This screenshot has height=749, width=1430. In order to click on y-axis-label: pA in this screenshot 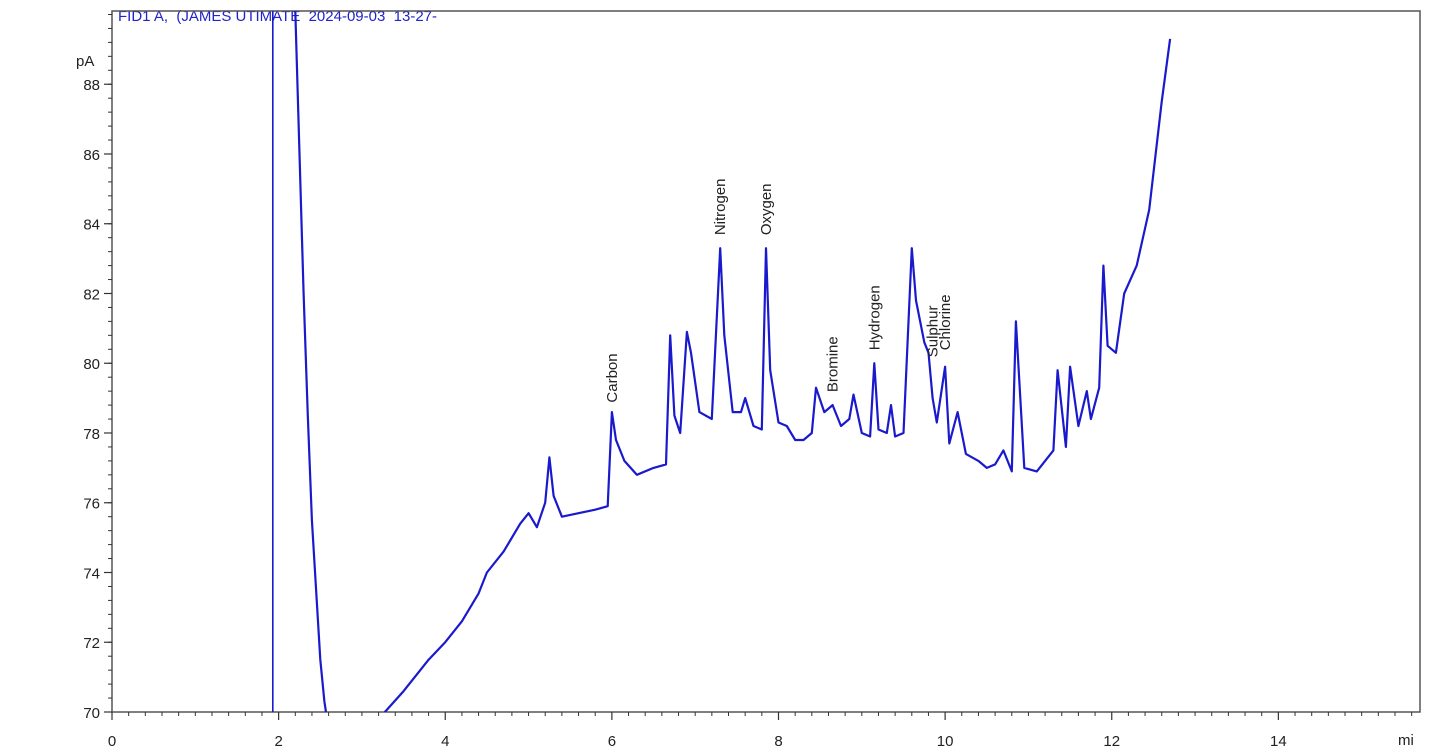, I will do `click(85, 61)`.